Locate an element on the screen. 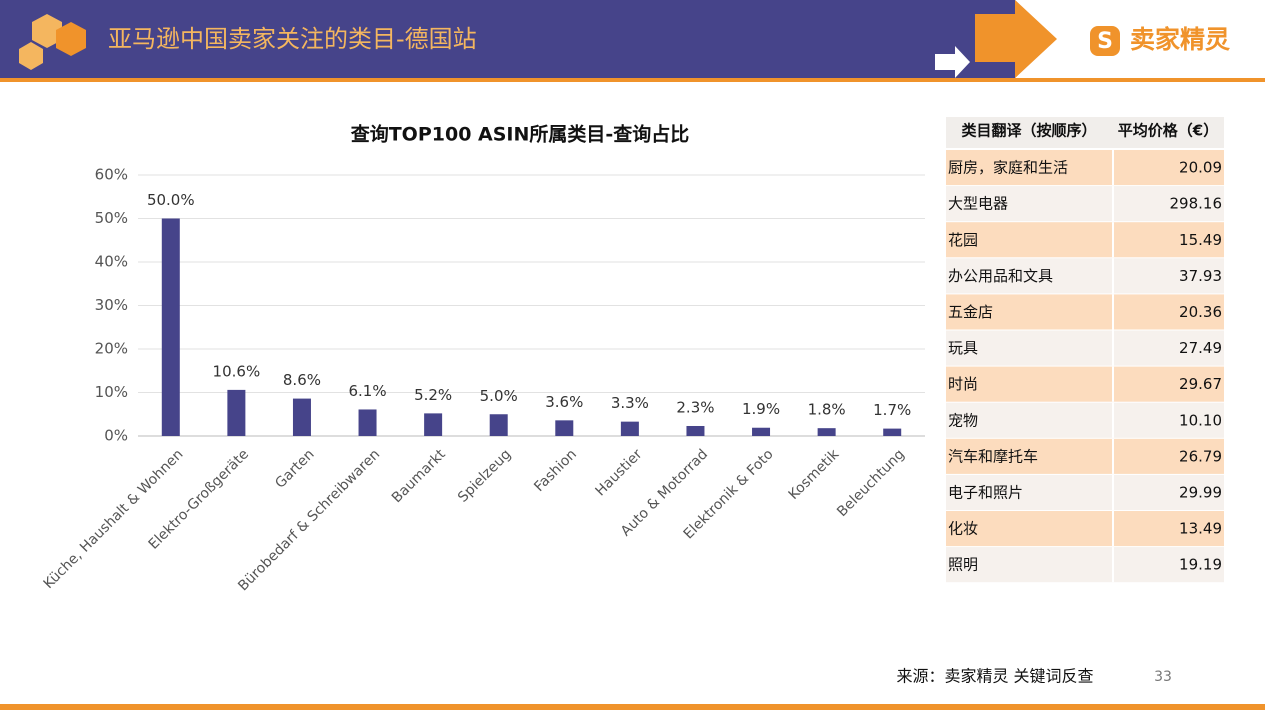 Image resolution: width=1265 pixels, height=710 pixels. y-tick-label: 10% is located at coordinates (111, 392).